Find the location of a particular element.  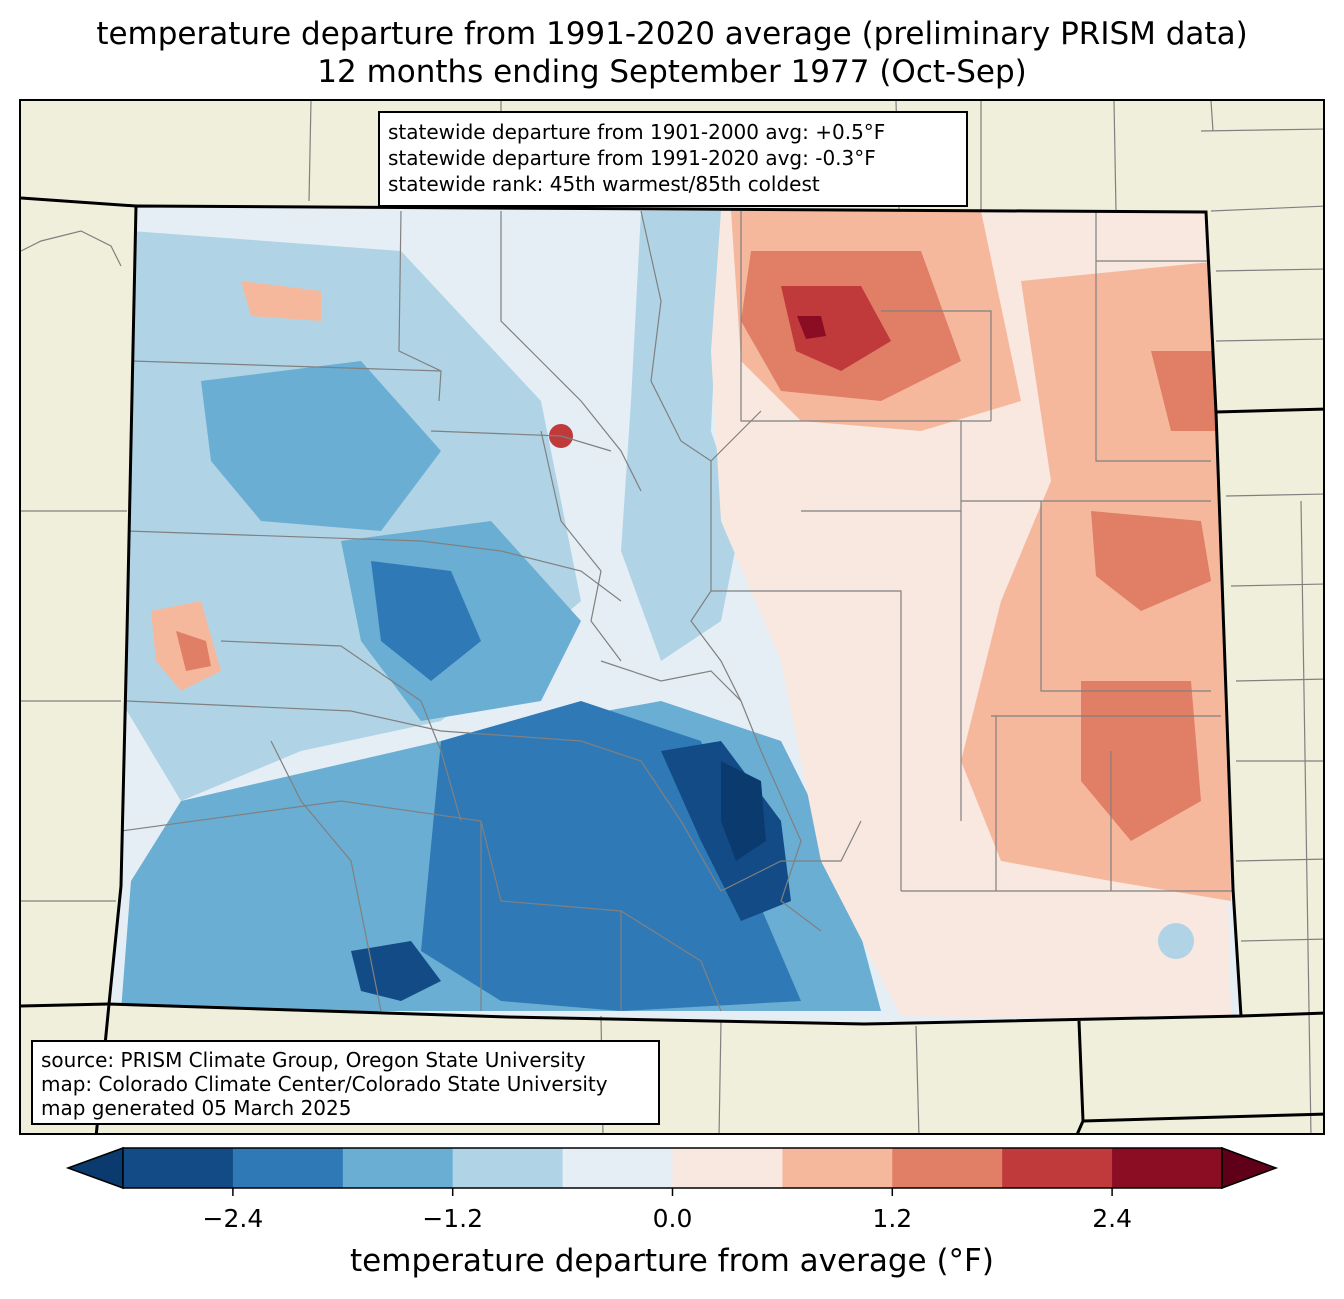

field-darkest-blue-sangre is located at coordinates (743, 811).